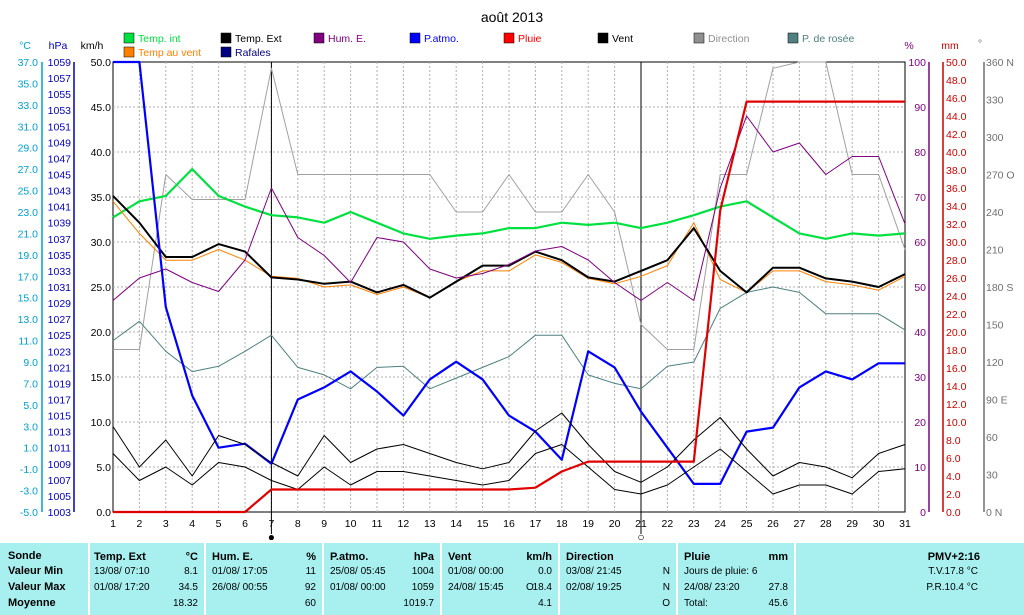 Image resolution: width=1024 pixels, height=615 pixels. What do you see at coordinates (476, 587) in the screenshot?
I see `vent-max-date: 24/08/ 15:45` at bounding box center [476, 587].